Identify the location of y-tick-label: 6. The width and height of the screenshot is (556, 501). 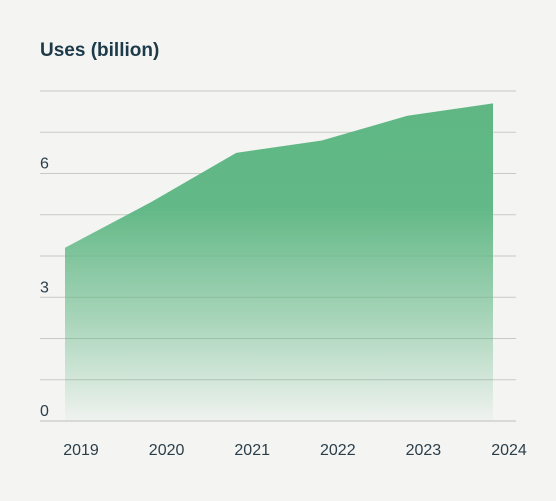
(44, 164).